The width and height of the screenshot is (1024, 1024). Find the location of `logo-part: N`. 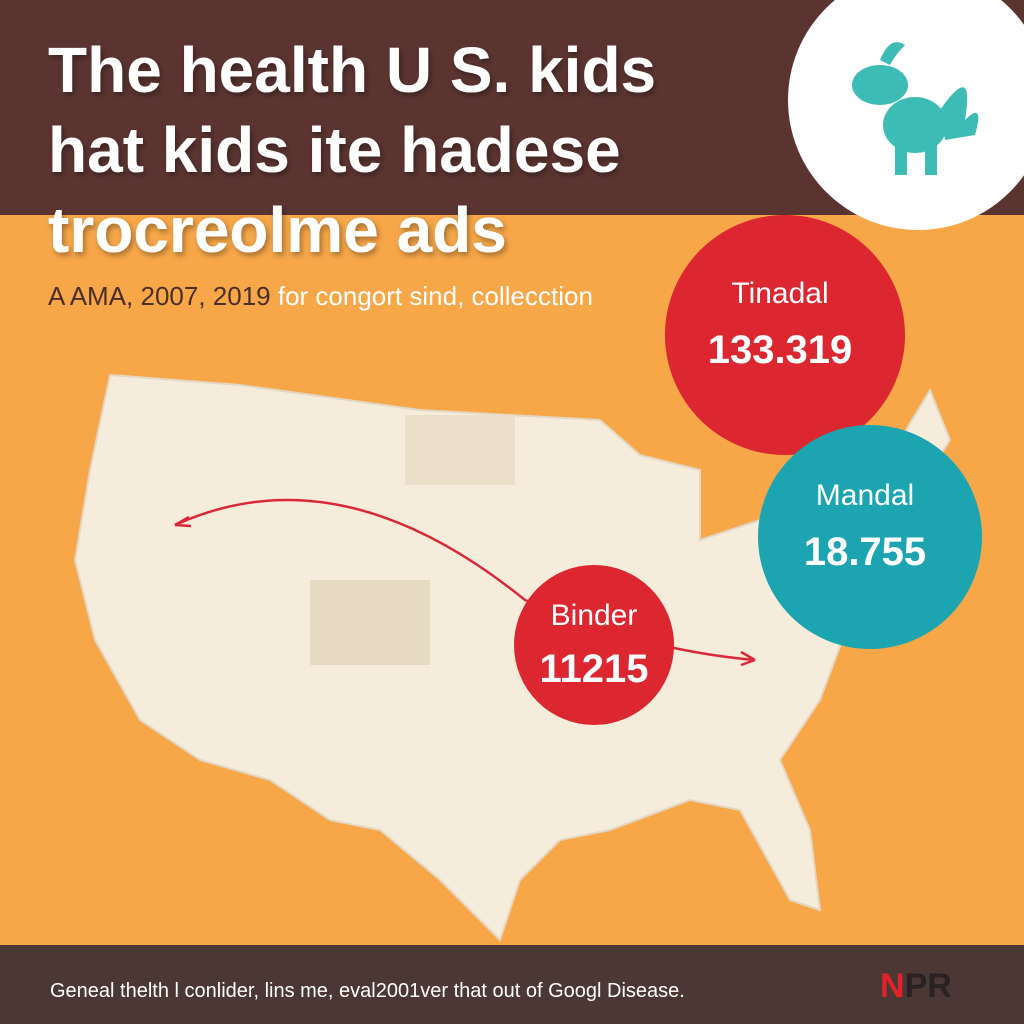

logo-part: N is located at coordinates (892, 986).